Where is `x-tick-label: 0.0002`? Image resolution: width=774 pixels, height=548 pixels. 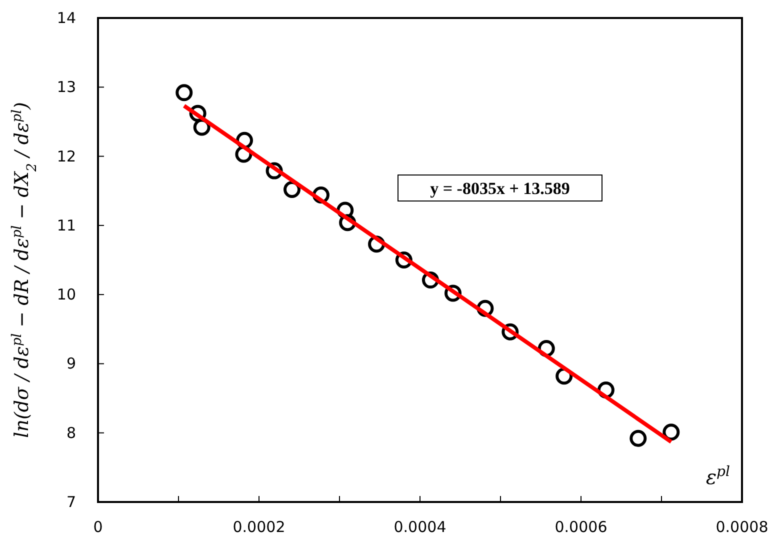
x-tick-label: 0.0002 is located at coordinates (259, 527).